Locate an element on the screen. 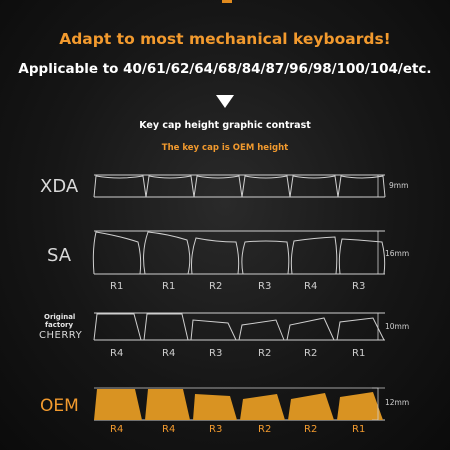 This screenshot has height=450, width=450. oem-note: The key cap is OEM height is located at coordinates (225, 148).